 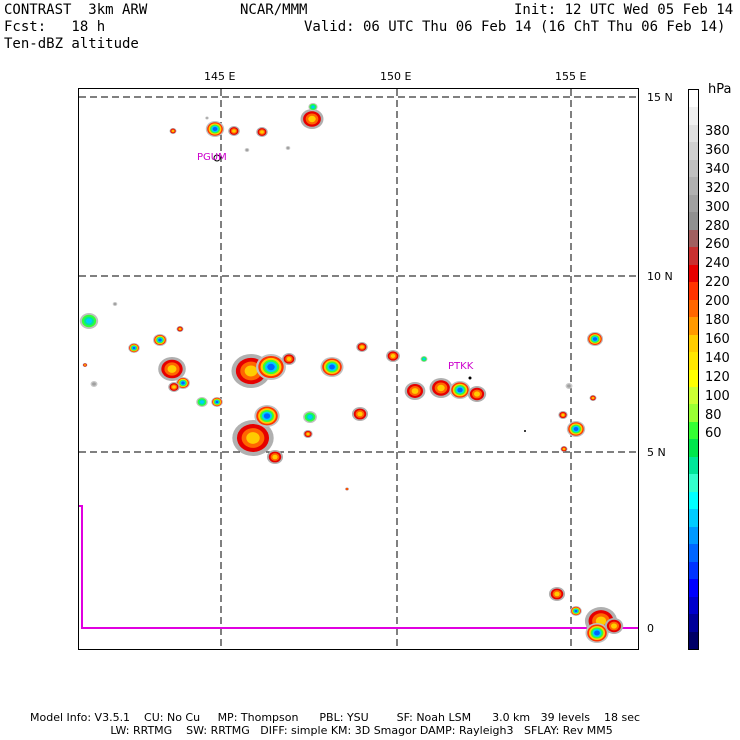 What do you see at coordinates (71, 44) in the screenshot?
I see `field-name: Ten-dBZ altitude` at bounding box center [71, 44].